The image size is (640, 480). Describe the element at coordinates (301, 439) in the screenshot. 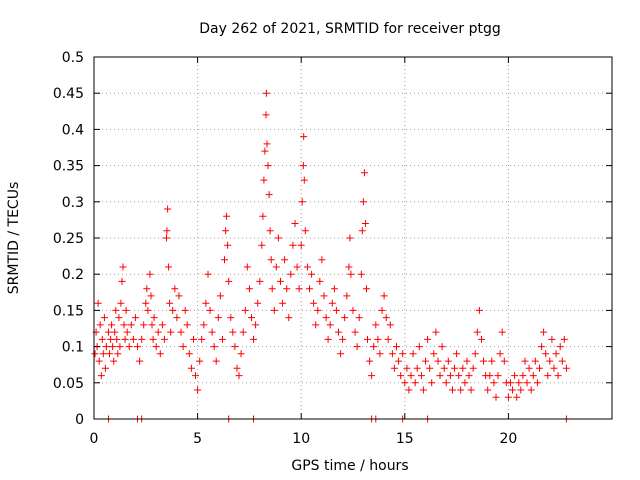

I see `x-tick-label: 10` at that location.